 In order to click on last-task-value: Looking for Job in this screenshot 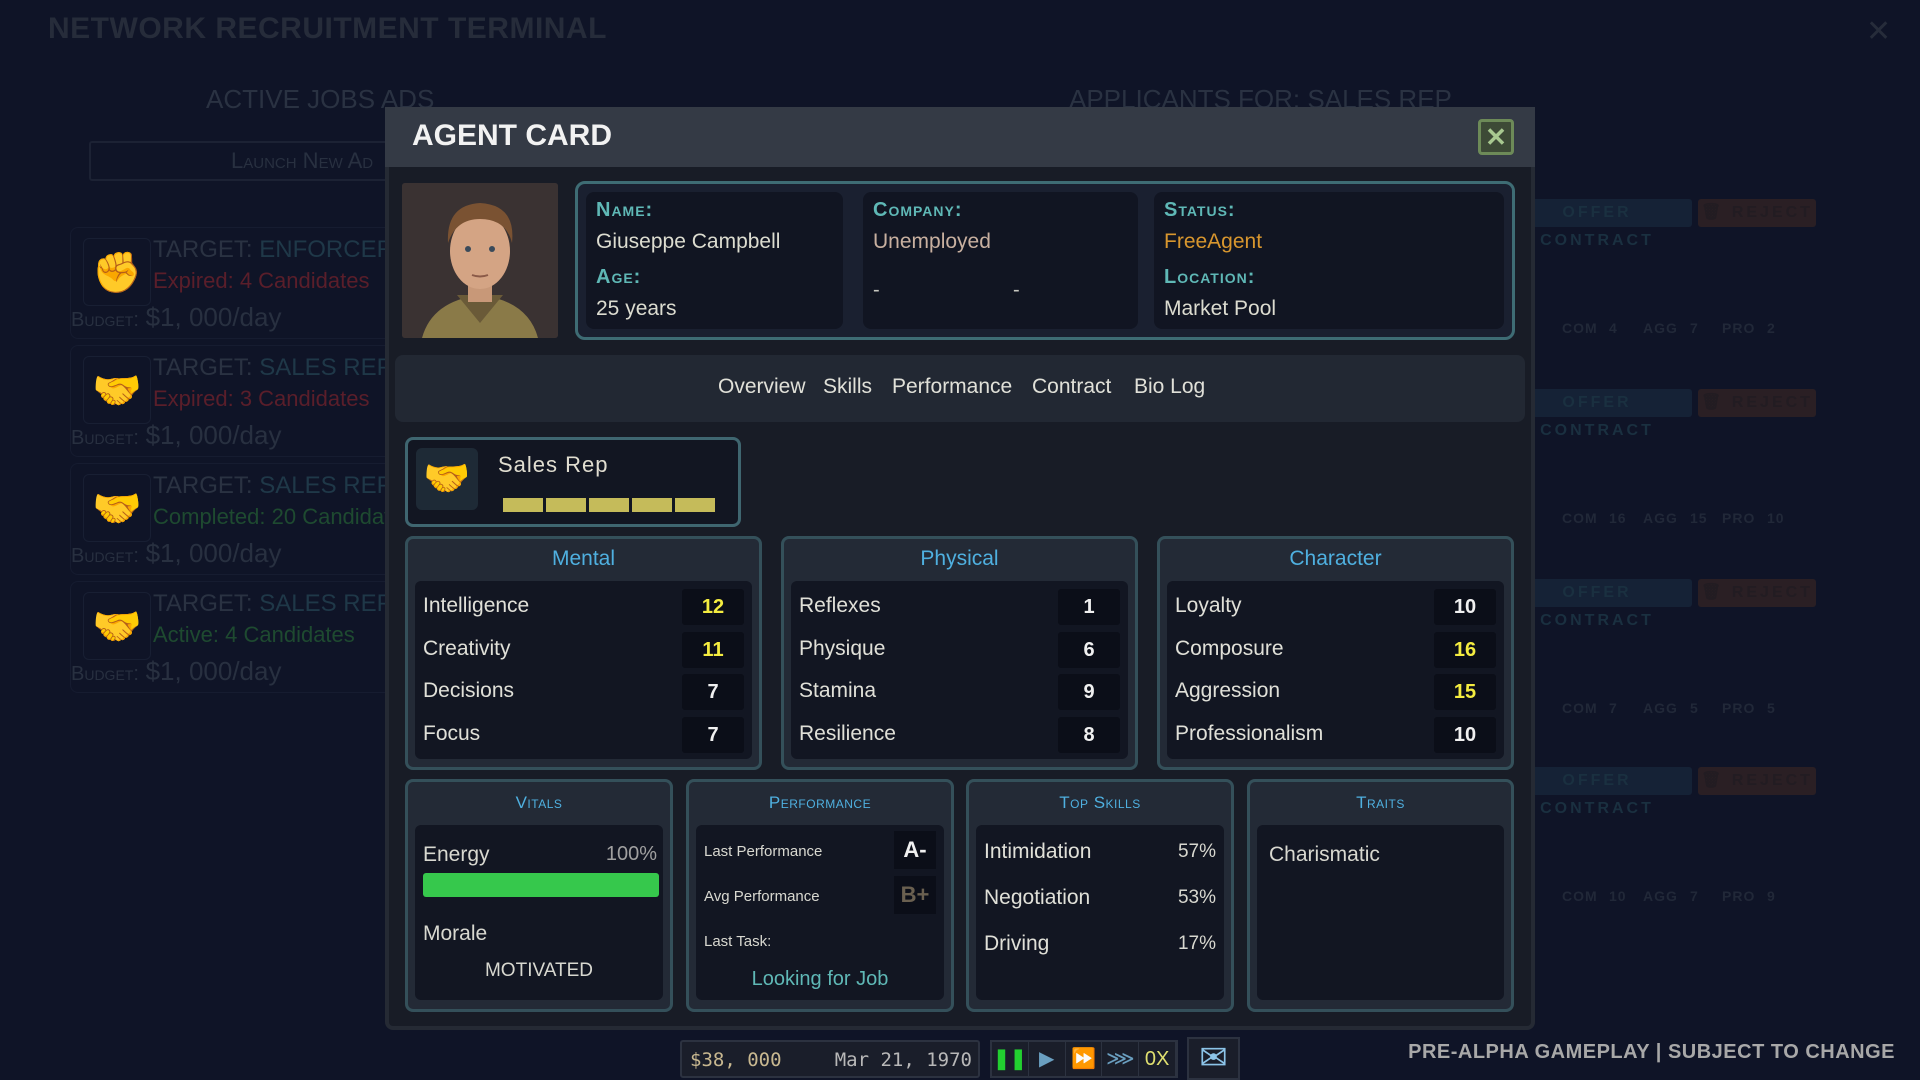, I will do `click(820, 979)`.